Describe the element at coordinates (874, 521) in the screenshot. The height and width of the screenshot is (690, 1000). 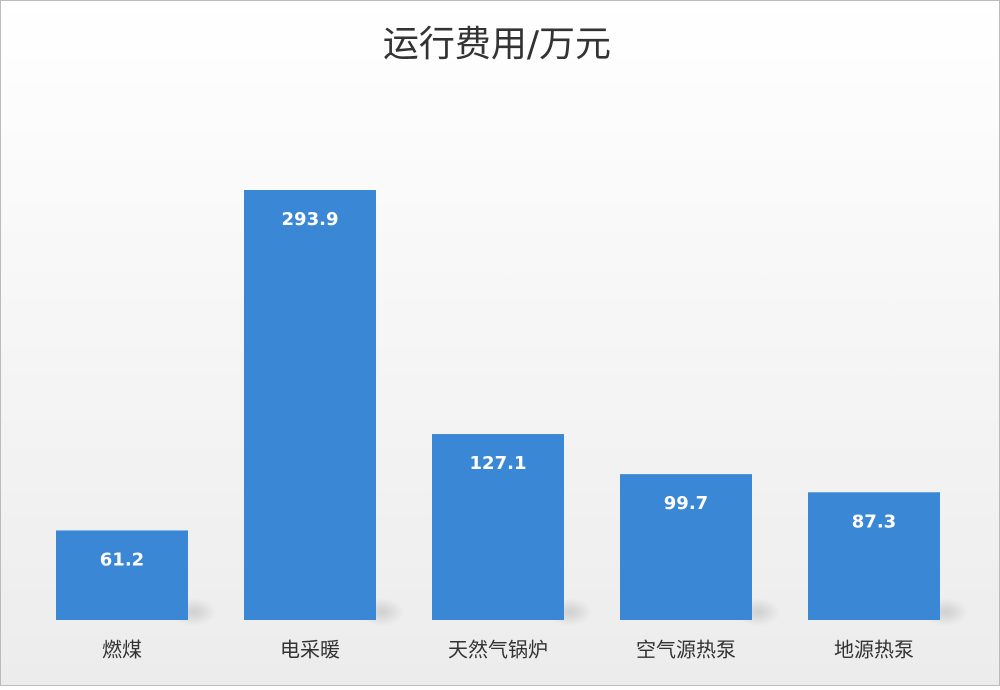
I see `value-label: 87.3` at that location.